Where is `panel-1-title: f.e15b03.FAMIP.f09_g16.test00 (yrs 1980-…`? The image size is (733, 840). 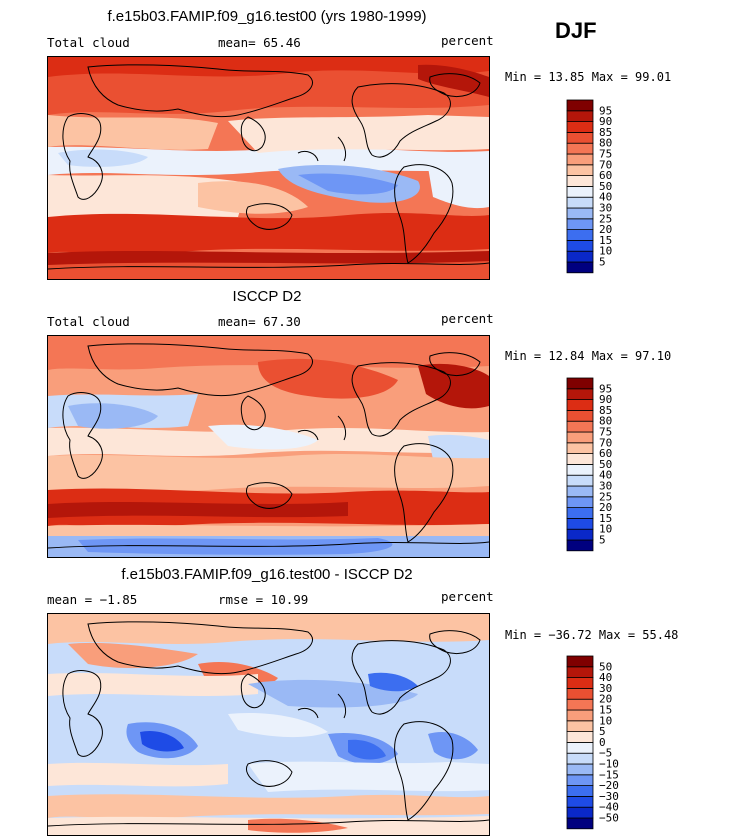
panel-1-title: f.e15b03.FAMIP.f09_g16.test00 (yrs 1980-… is located at coordinates (267, 16).